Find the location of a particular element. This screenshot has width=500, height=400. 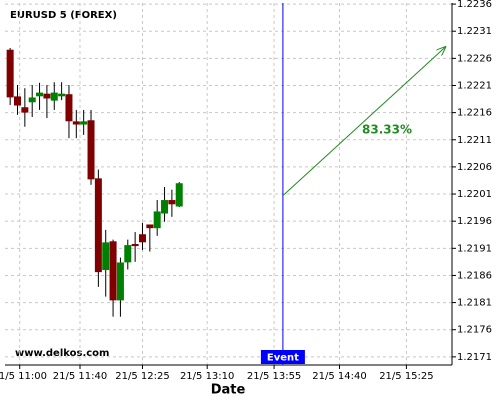

y-tick-label: 1.2176 is located at coordinates (474, 330).